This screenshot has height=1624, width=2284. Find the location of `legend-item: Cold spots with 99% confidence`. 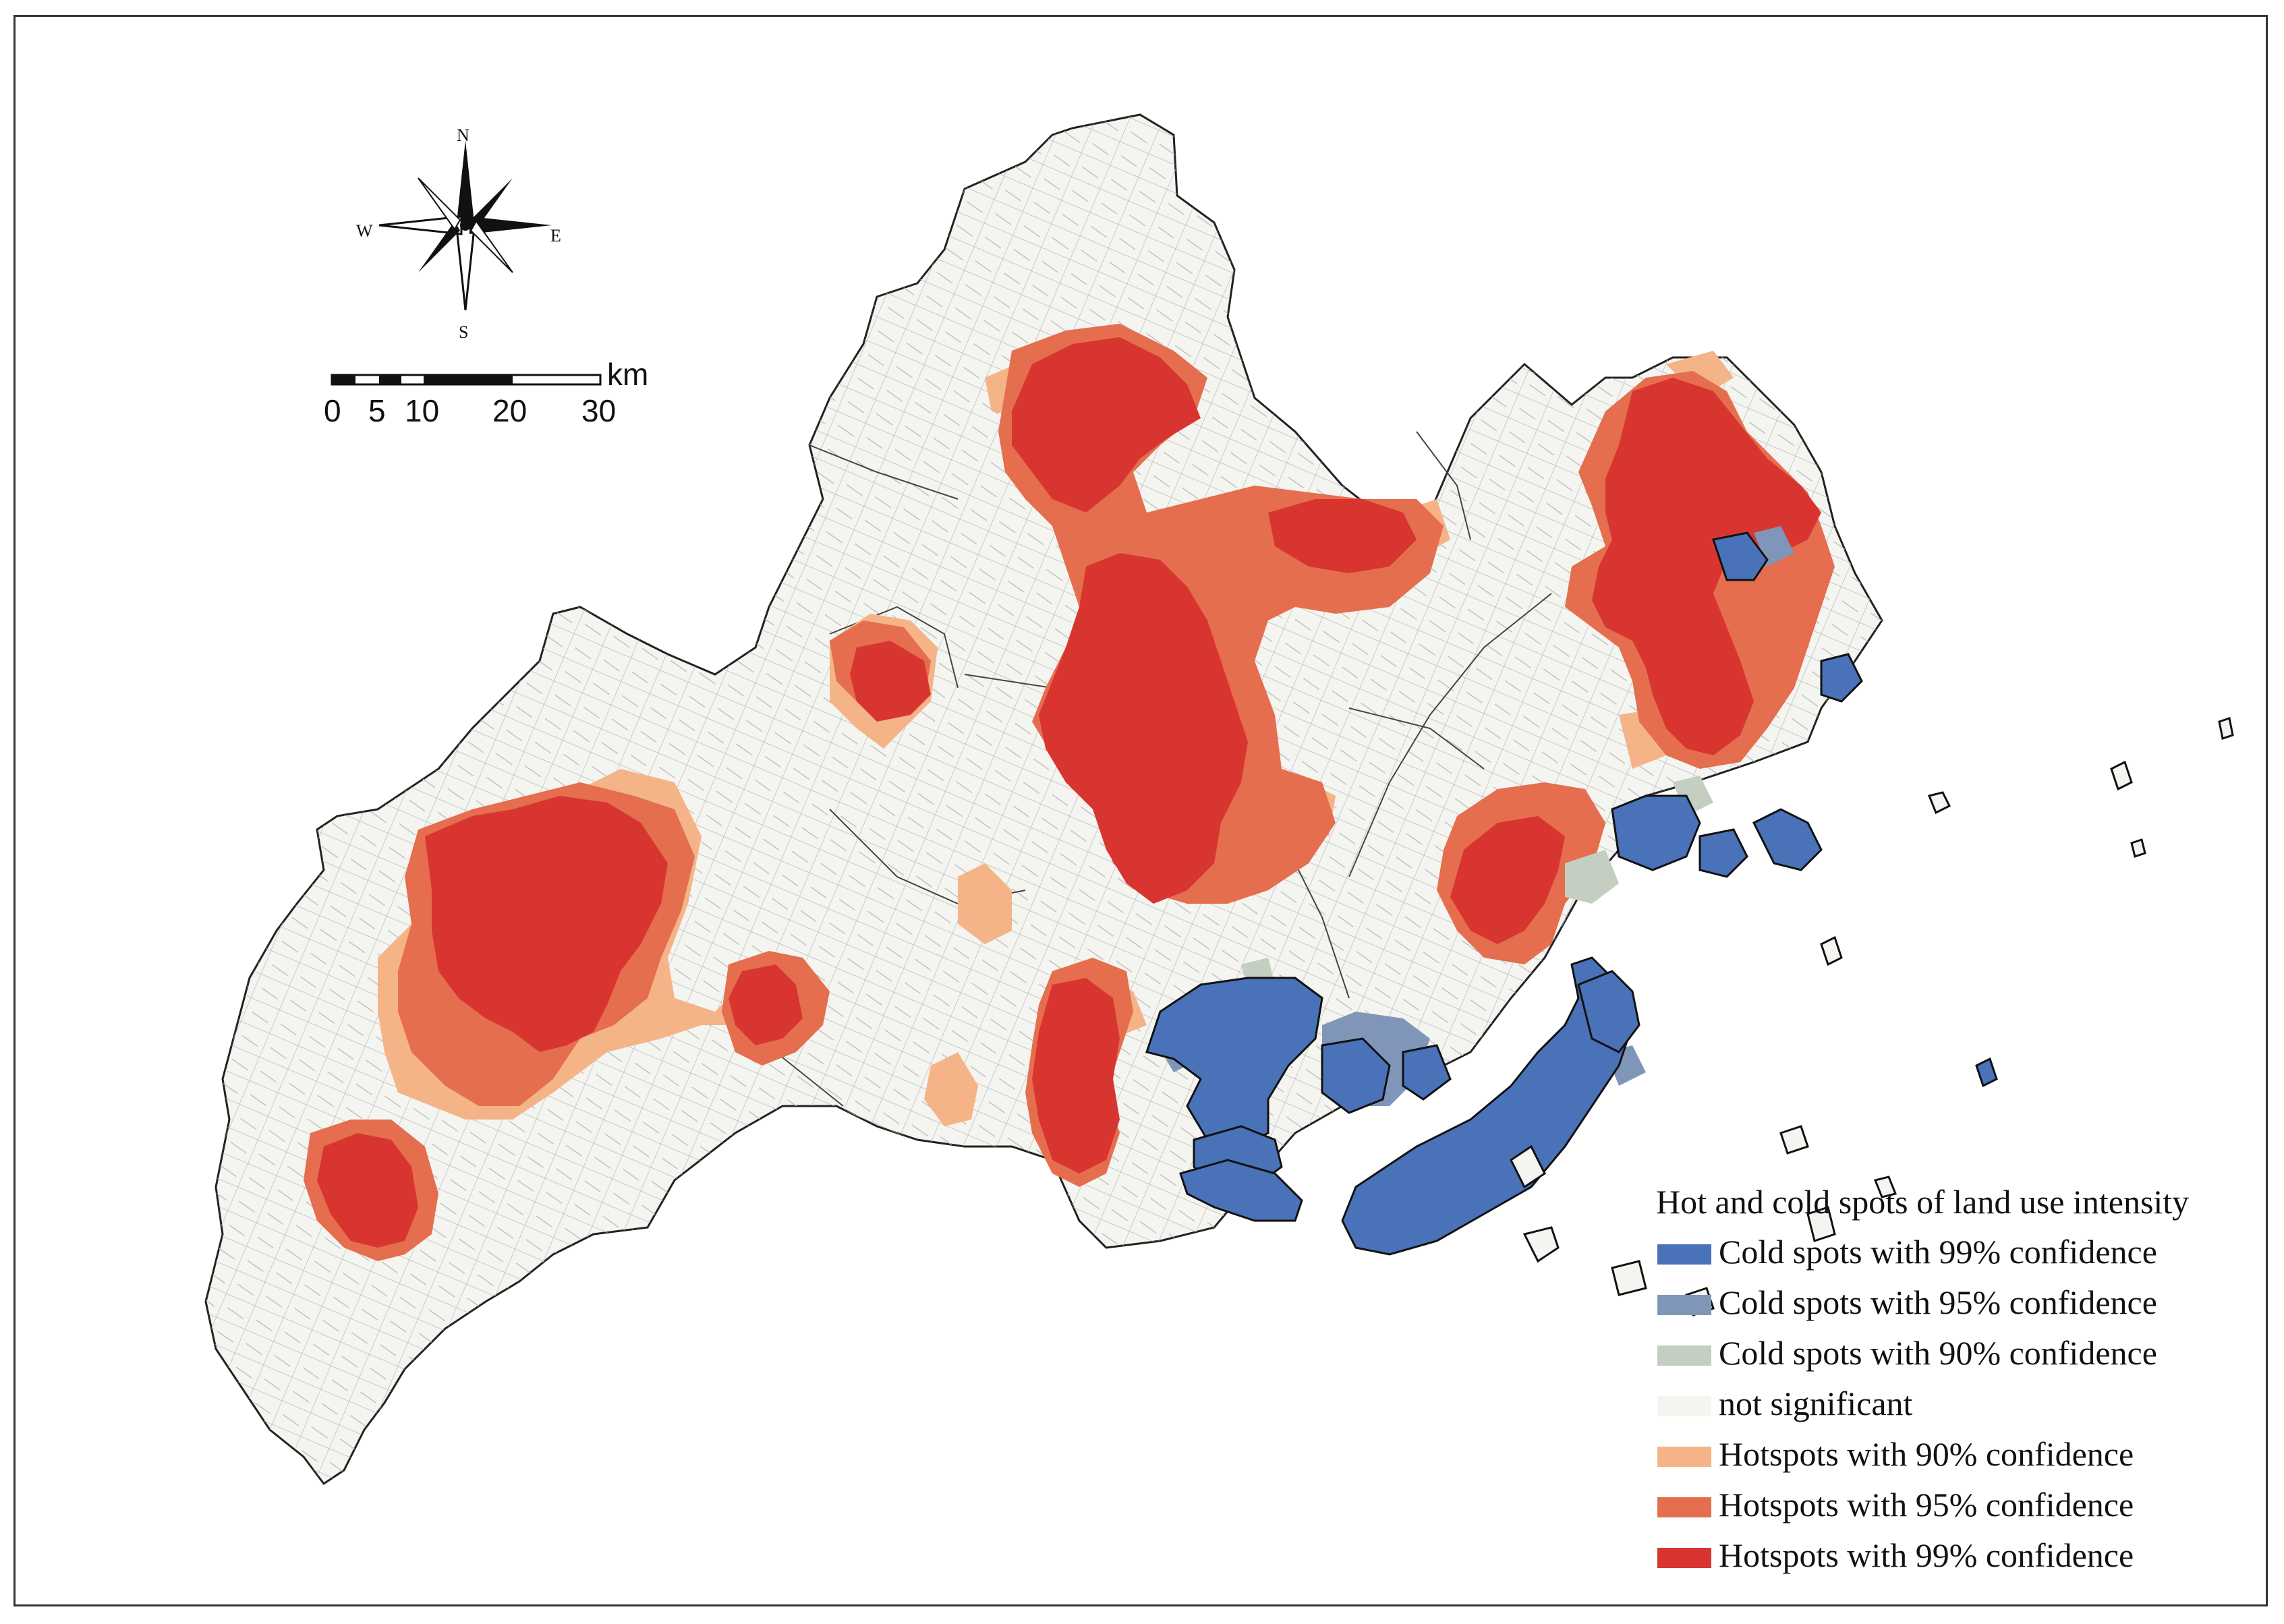

legend-item: Cold spots with 99% confidence is located at coordinates (1960, 1253).